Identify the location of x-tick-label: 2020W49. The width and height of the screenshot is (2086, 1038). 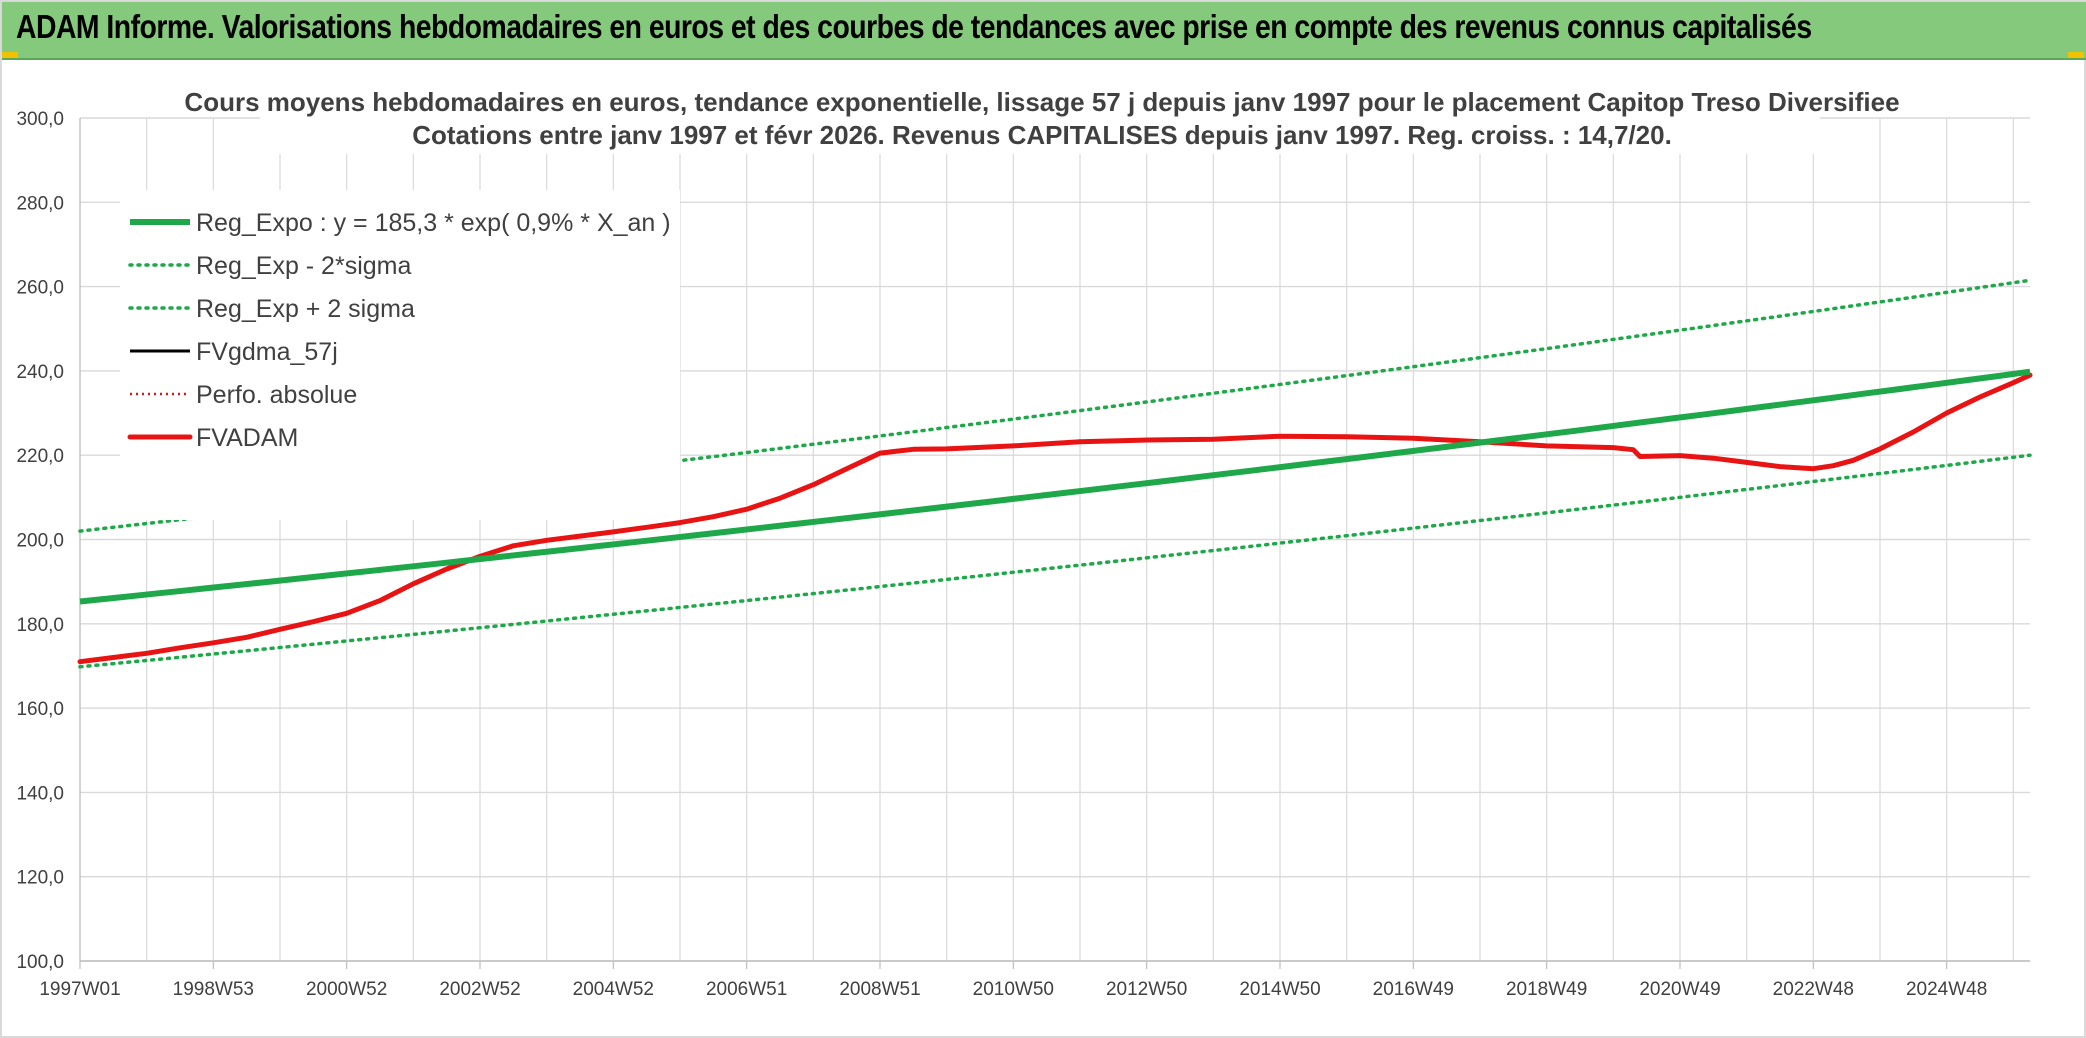
(1679, 989).